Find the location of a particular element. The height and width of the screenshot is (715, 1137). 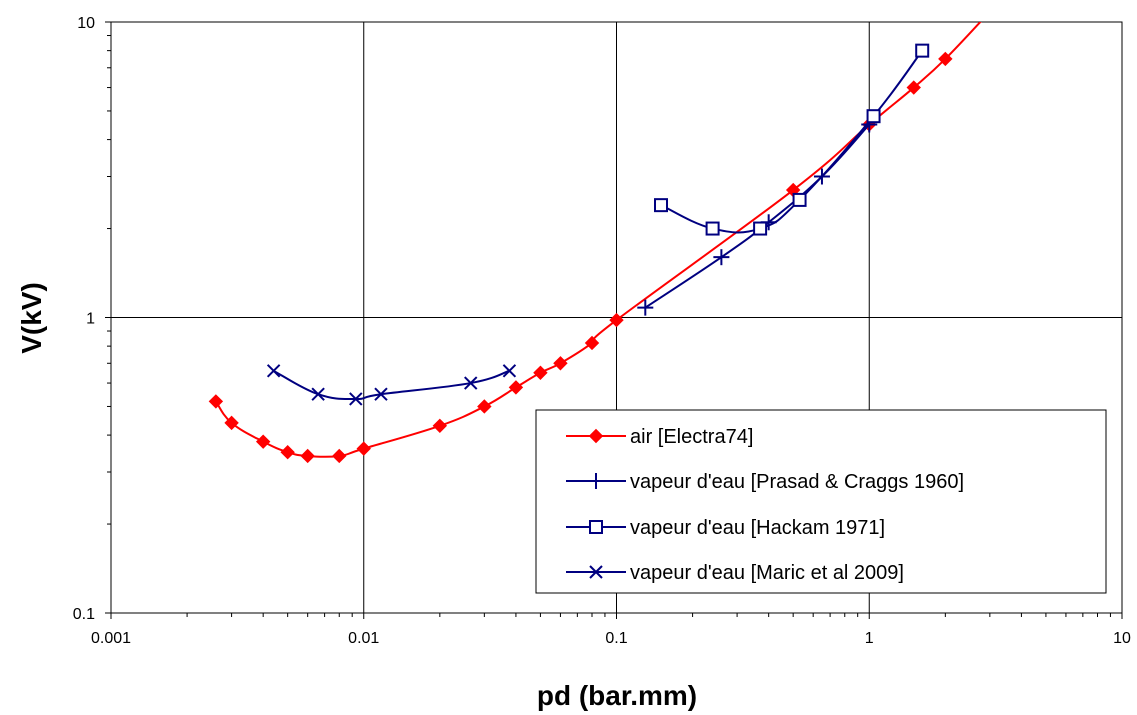

legend-item: vapeur d'eau [Hackam 1971] is located at coordinates (725, 528).